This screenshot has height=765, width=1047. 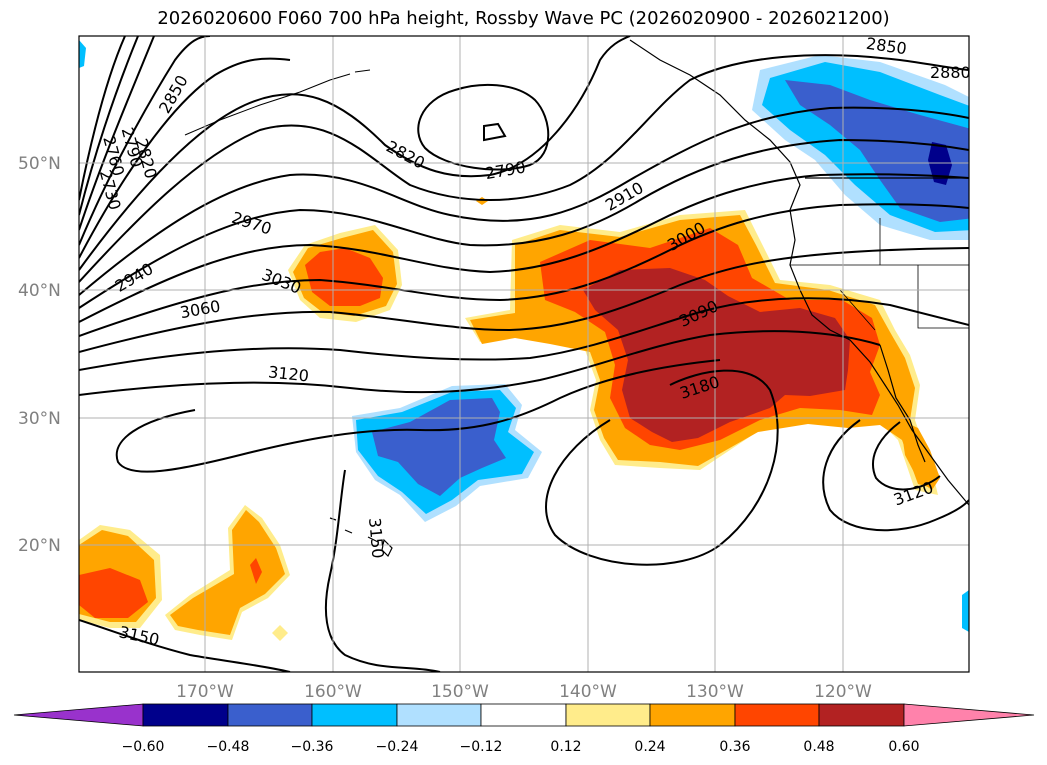 What do you see at coordinates (818, 747) in the screenshot?
I see `colorbar-tick-label: 0.48` at bounding box center [818, 747].